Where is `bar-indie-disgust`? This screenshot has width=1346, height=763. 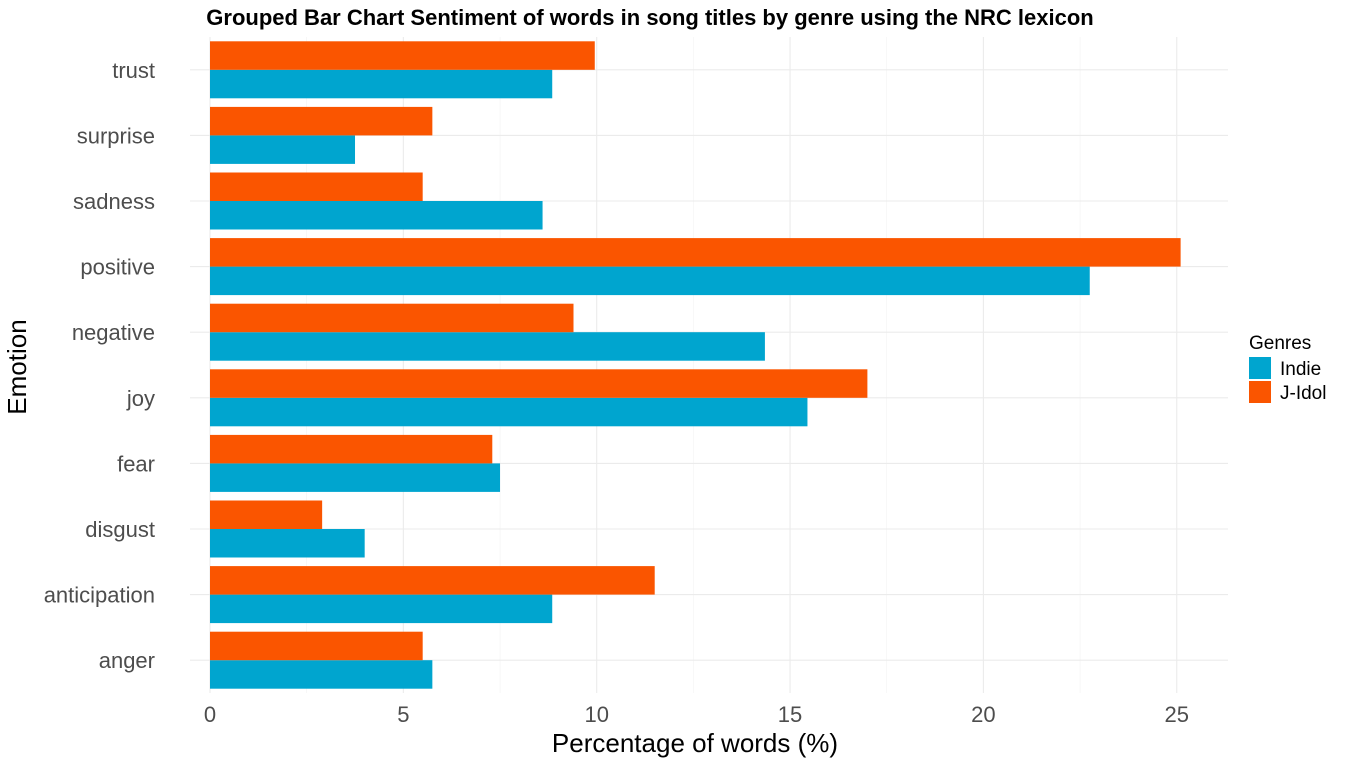
bar-indie-disgust is located at coordinates (287, 543).